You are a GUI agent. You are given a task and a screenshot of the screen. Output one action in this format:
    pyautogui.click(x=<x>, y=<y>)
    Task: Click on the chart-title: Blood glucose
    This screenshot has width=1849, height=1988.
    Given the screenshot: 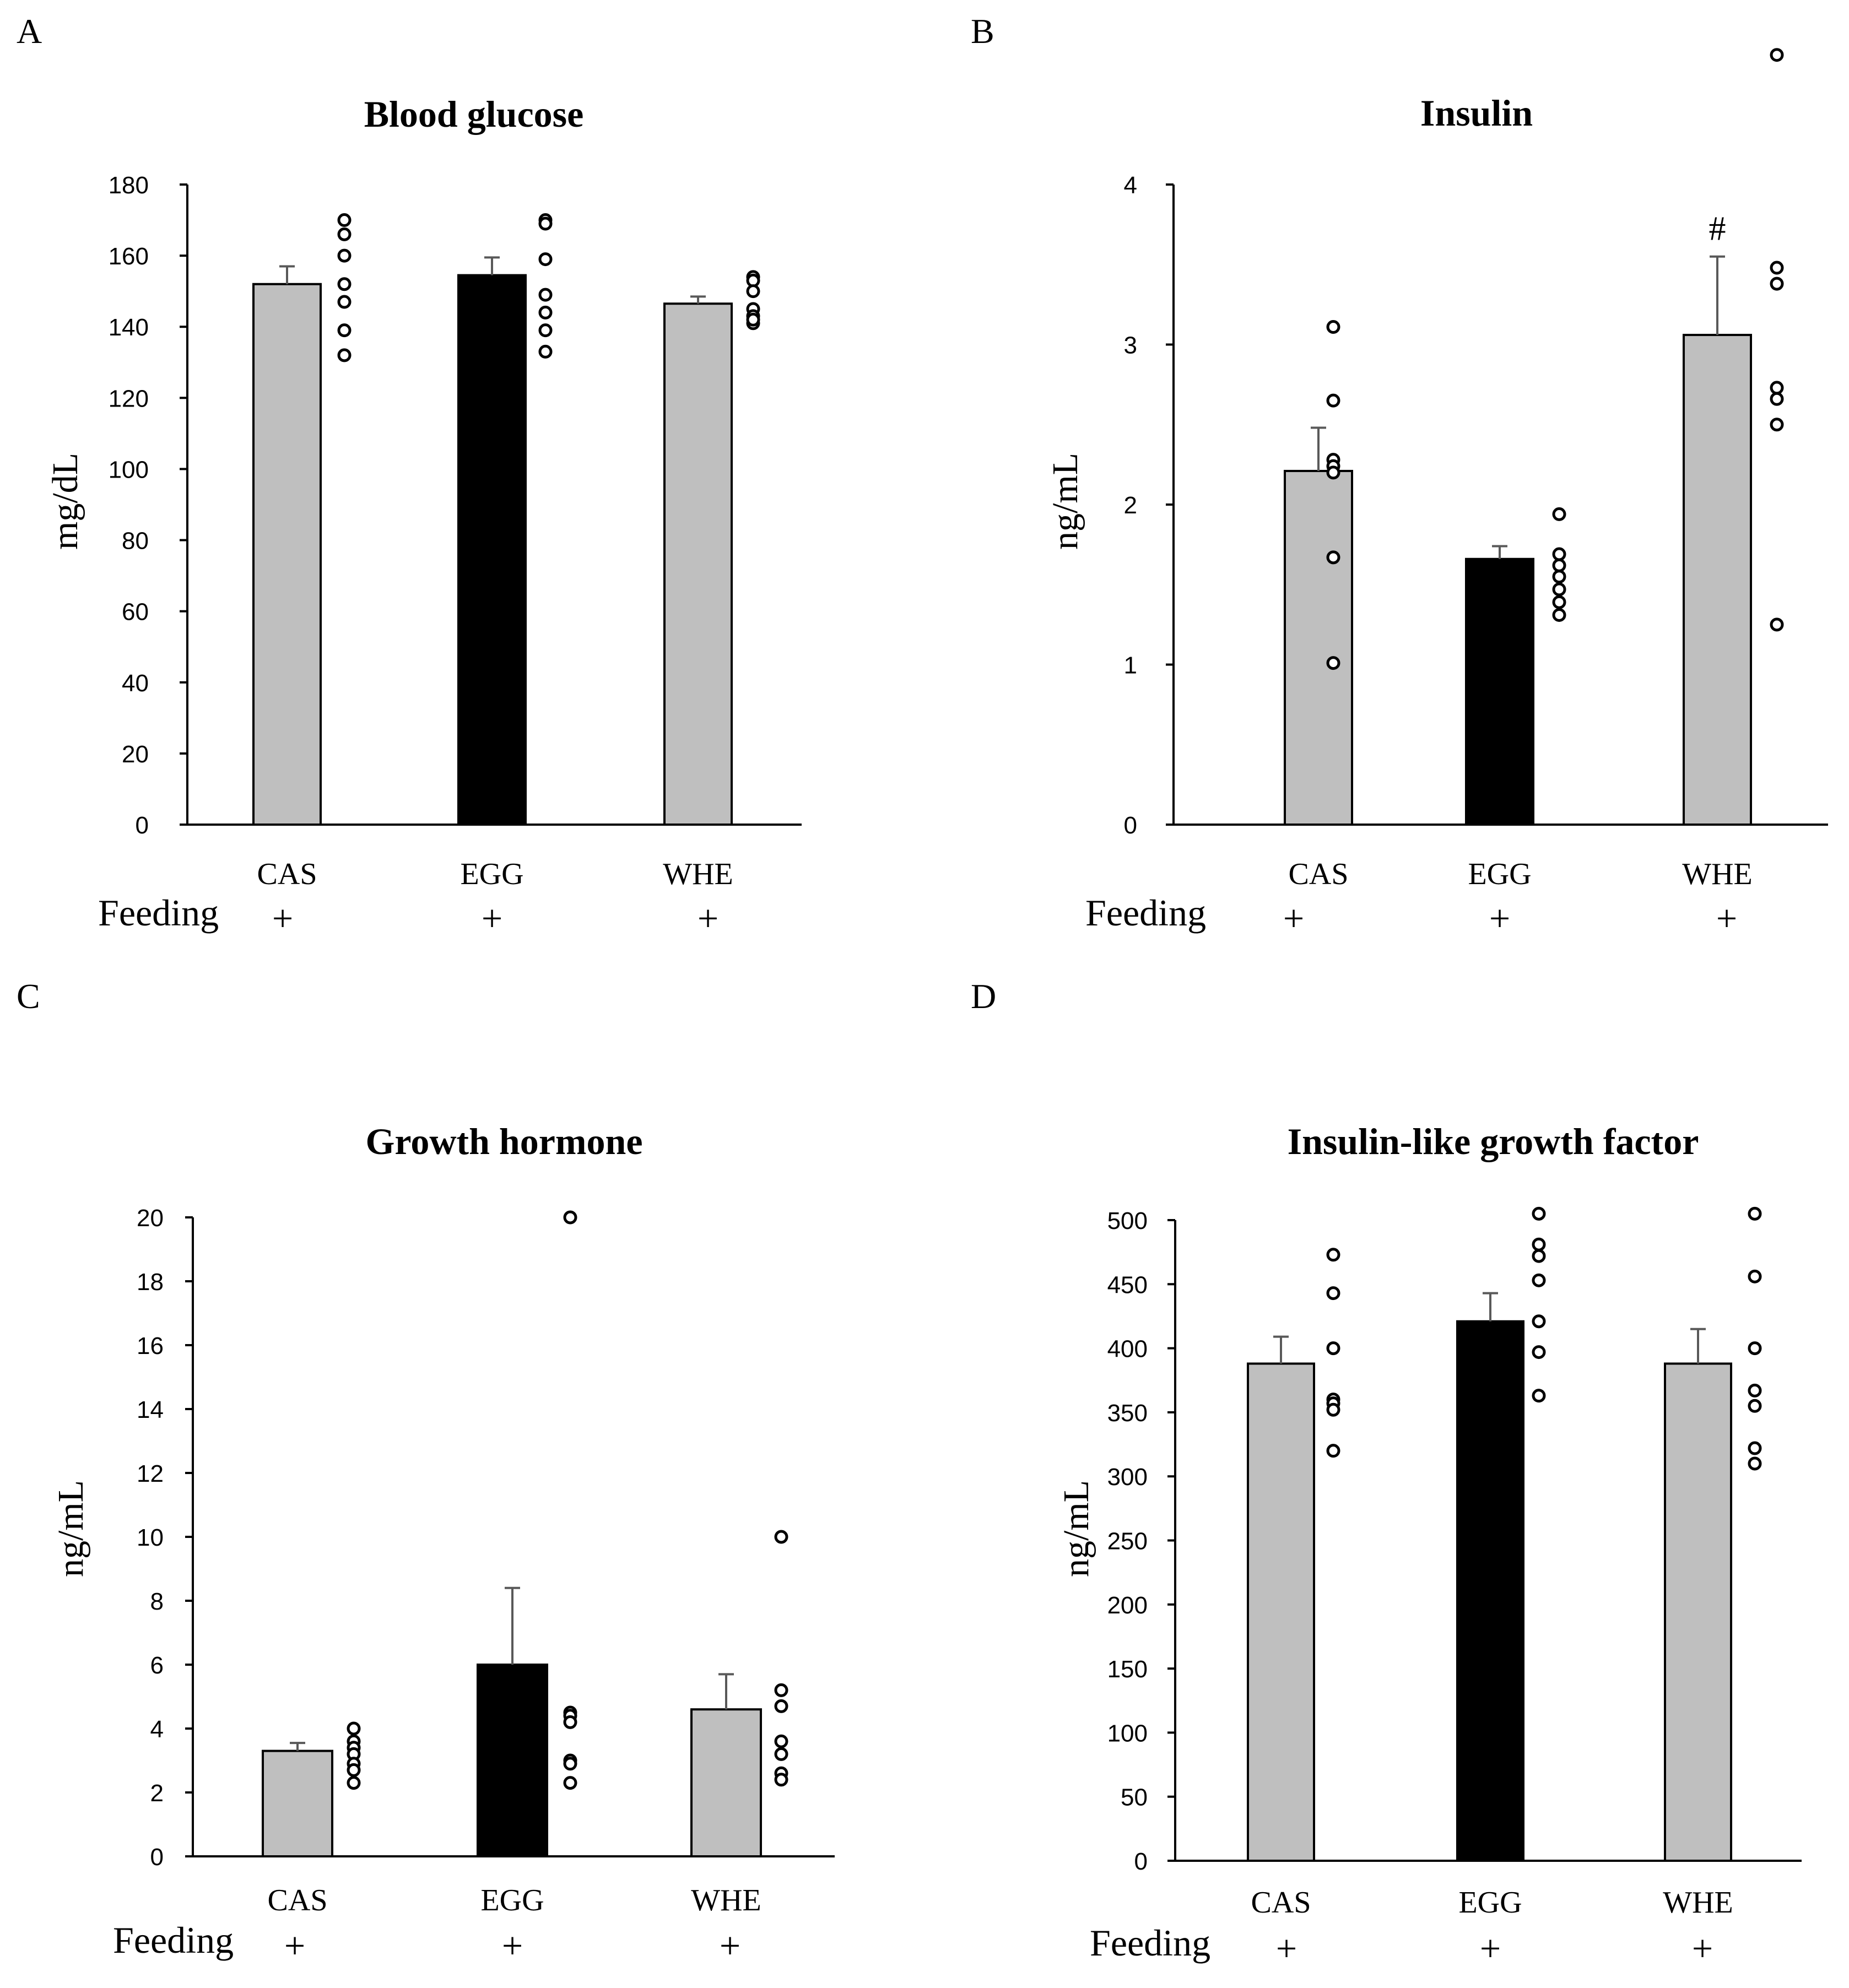 What is the action you would take?
    pyautogui.click(x=474, y=114)
    